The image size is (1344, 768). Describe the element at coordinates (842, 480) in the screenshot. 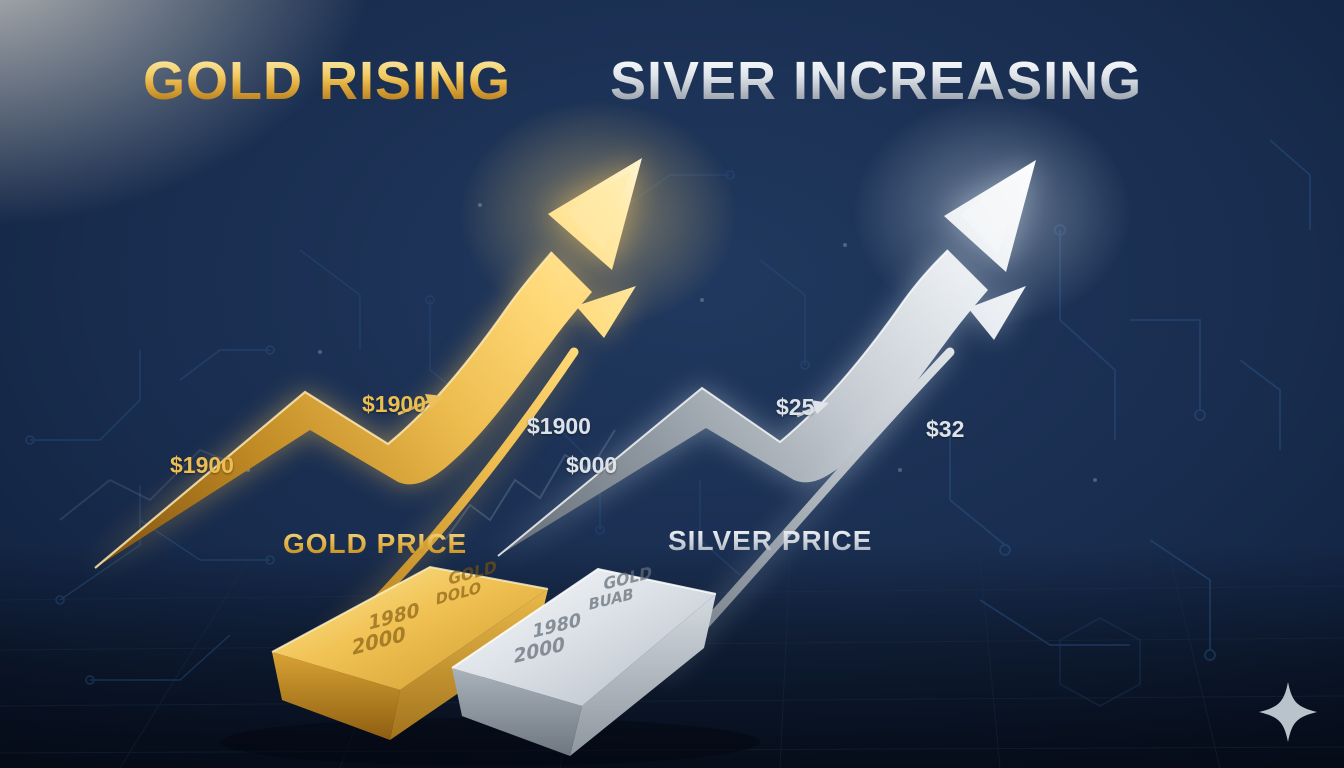

I see `silver-arrow-secondary` at that location.